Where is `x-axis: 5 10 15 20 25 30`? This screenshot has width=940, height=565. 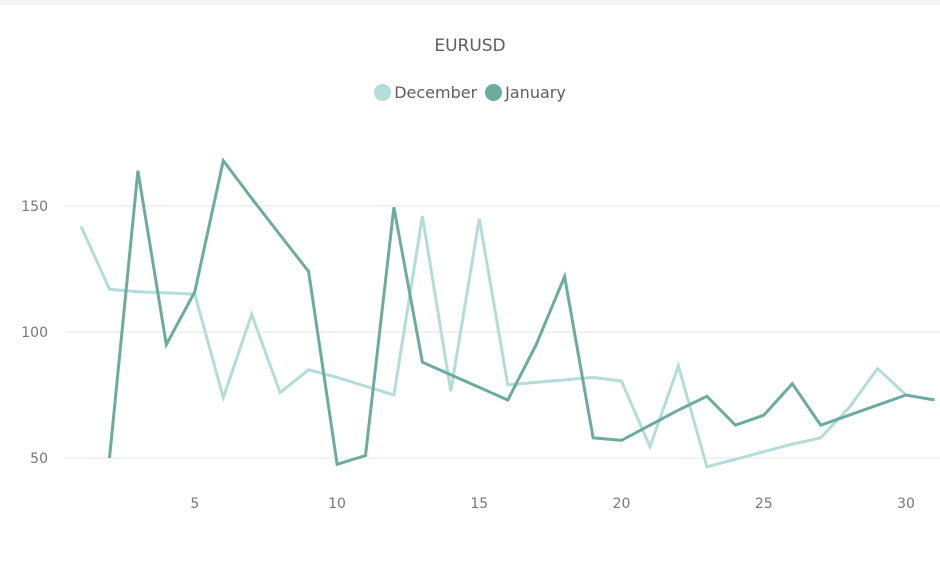 x-axis: 5 10 15 20 25 30 is located at coordinates (552, 504).